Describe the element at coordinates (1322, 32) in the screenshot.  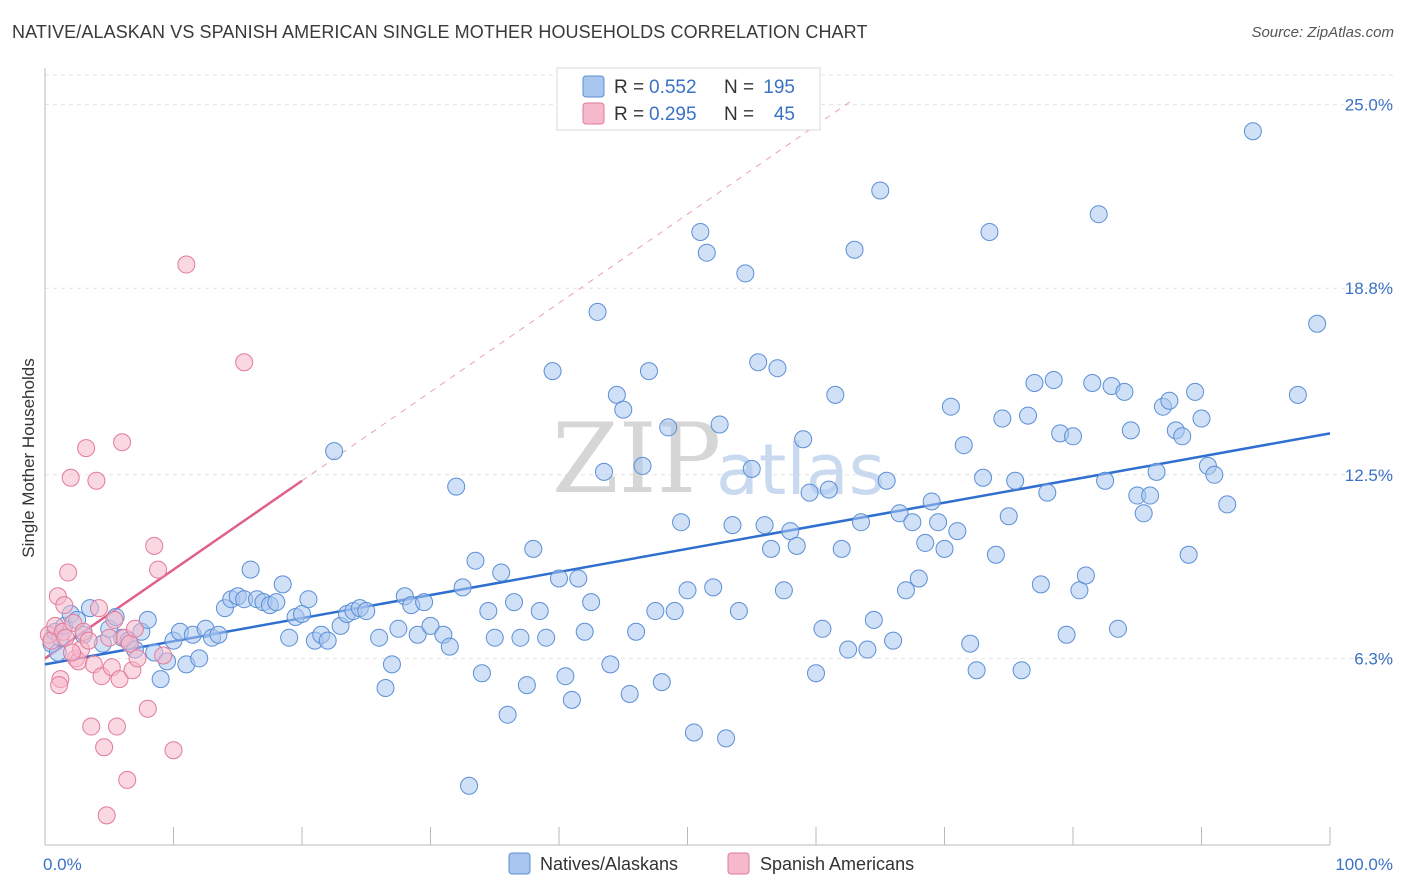
I see `source-label: Source: ZipAtlas.com` at that location.